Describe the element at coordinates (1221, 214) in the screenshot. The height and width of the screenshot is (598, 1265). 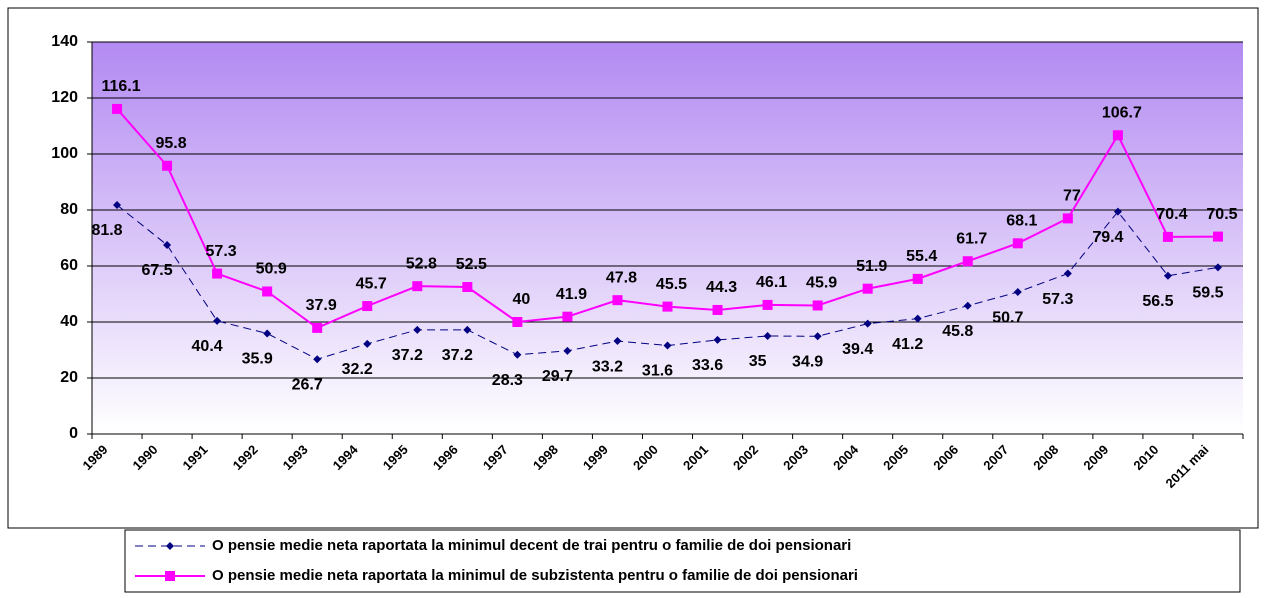
I see `data-label: 70.5` at that location.